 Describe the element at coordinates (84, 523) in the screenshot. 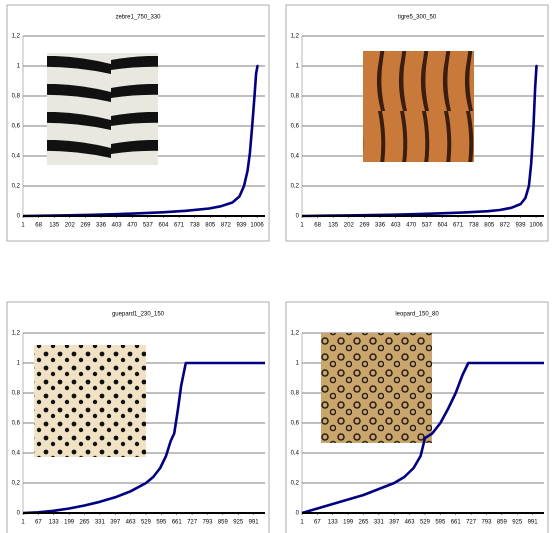

I see `x-tick-label: 265` at that location.